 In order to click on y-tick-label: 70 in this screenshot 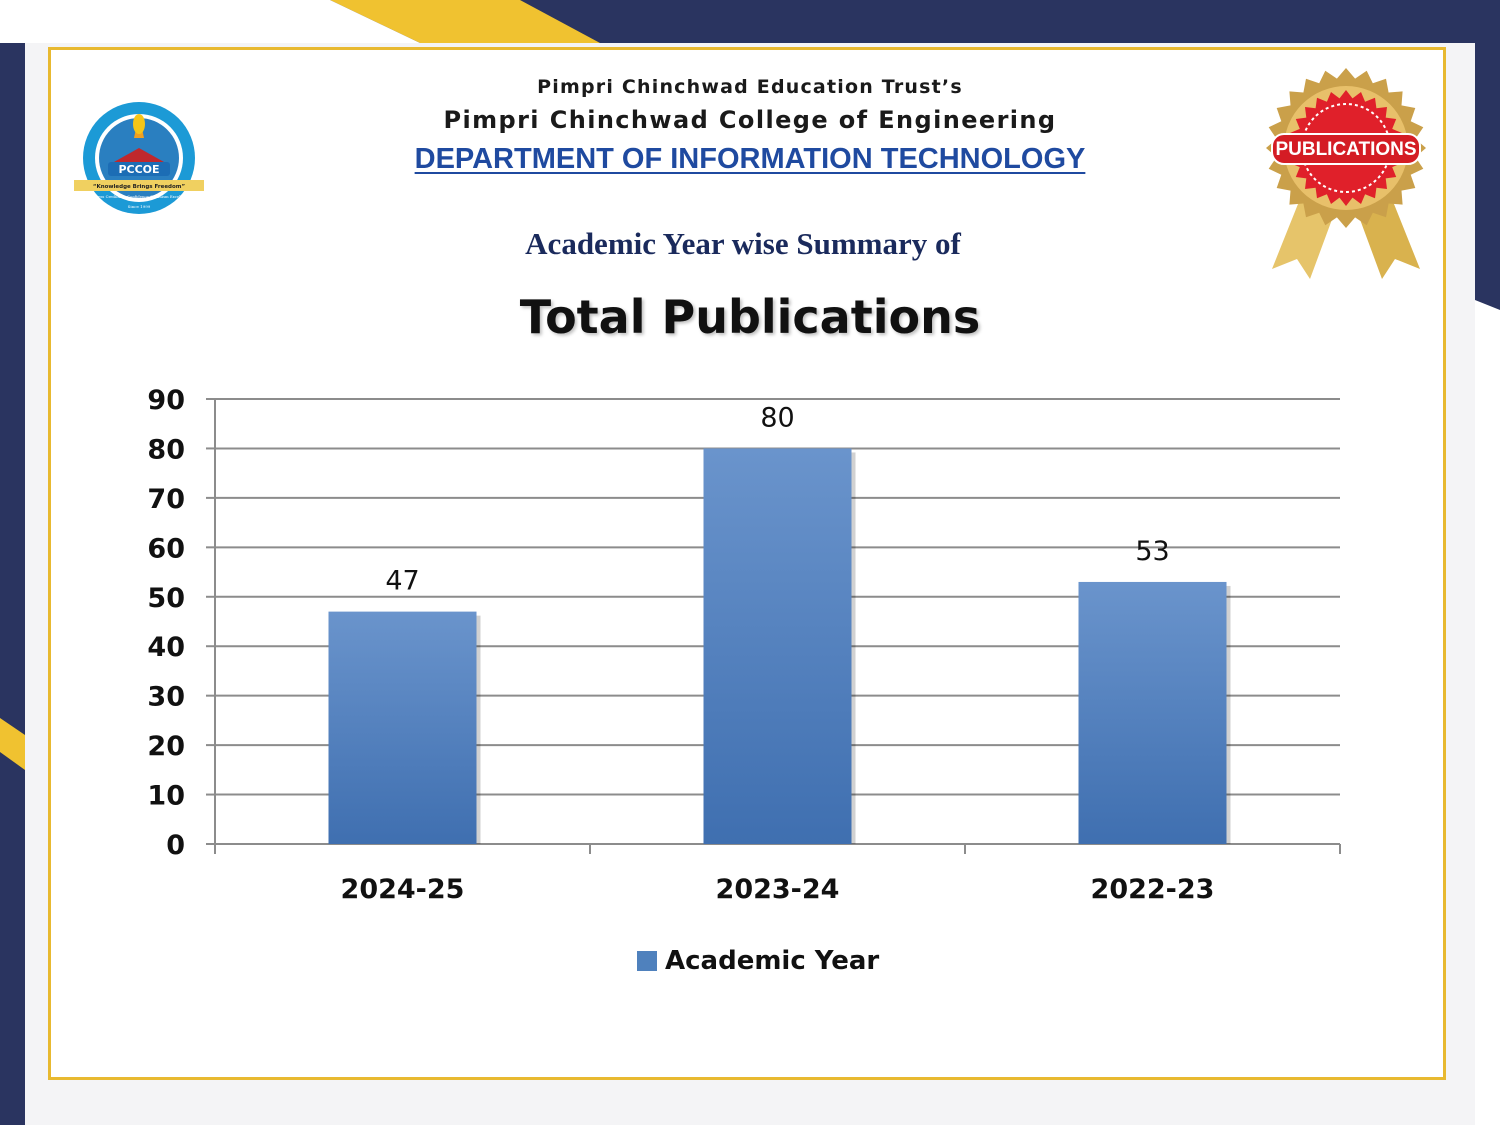, I will do `click(166, 499)`.